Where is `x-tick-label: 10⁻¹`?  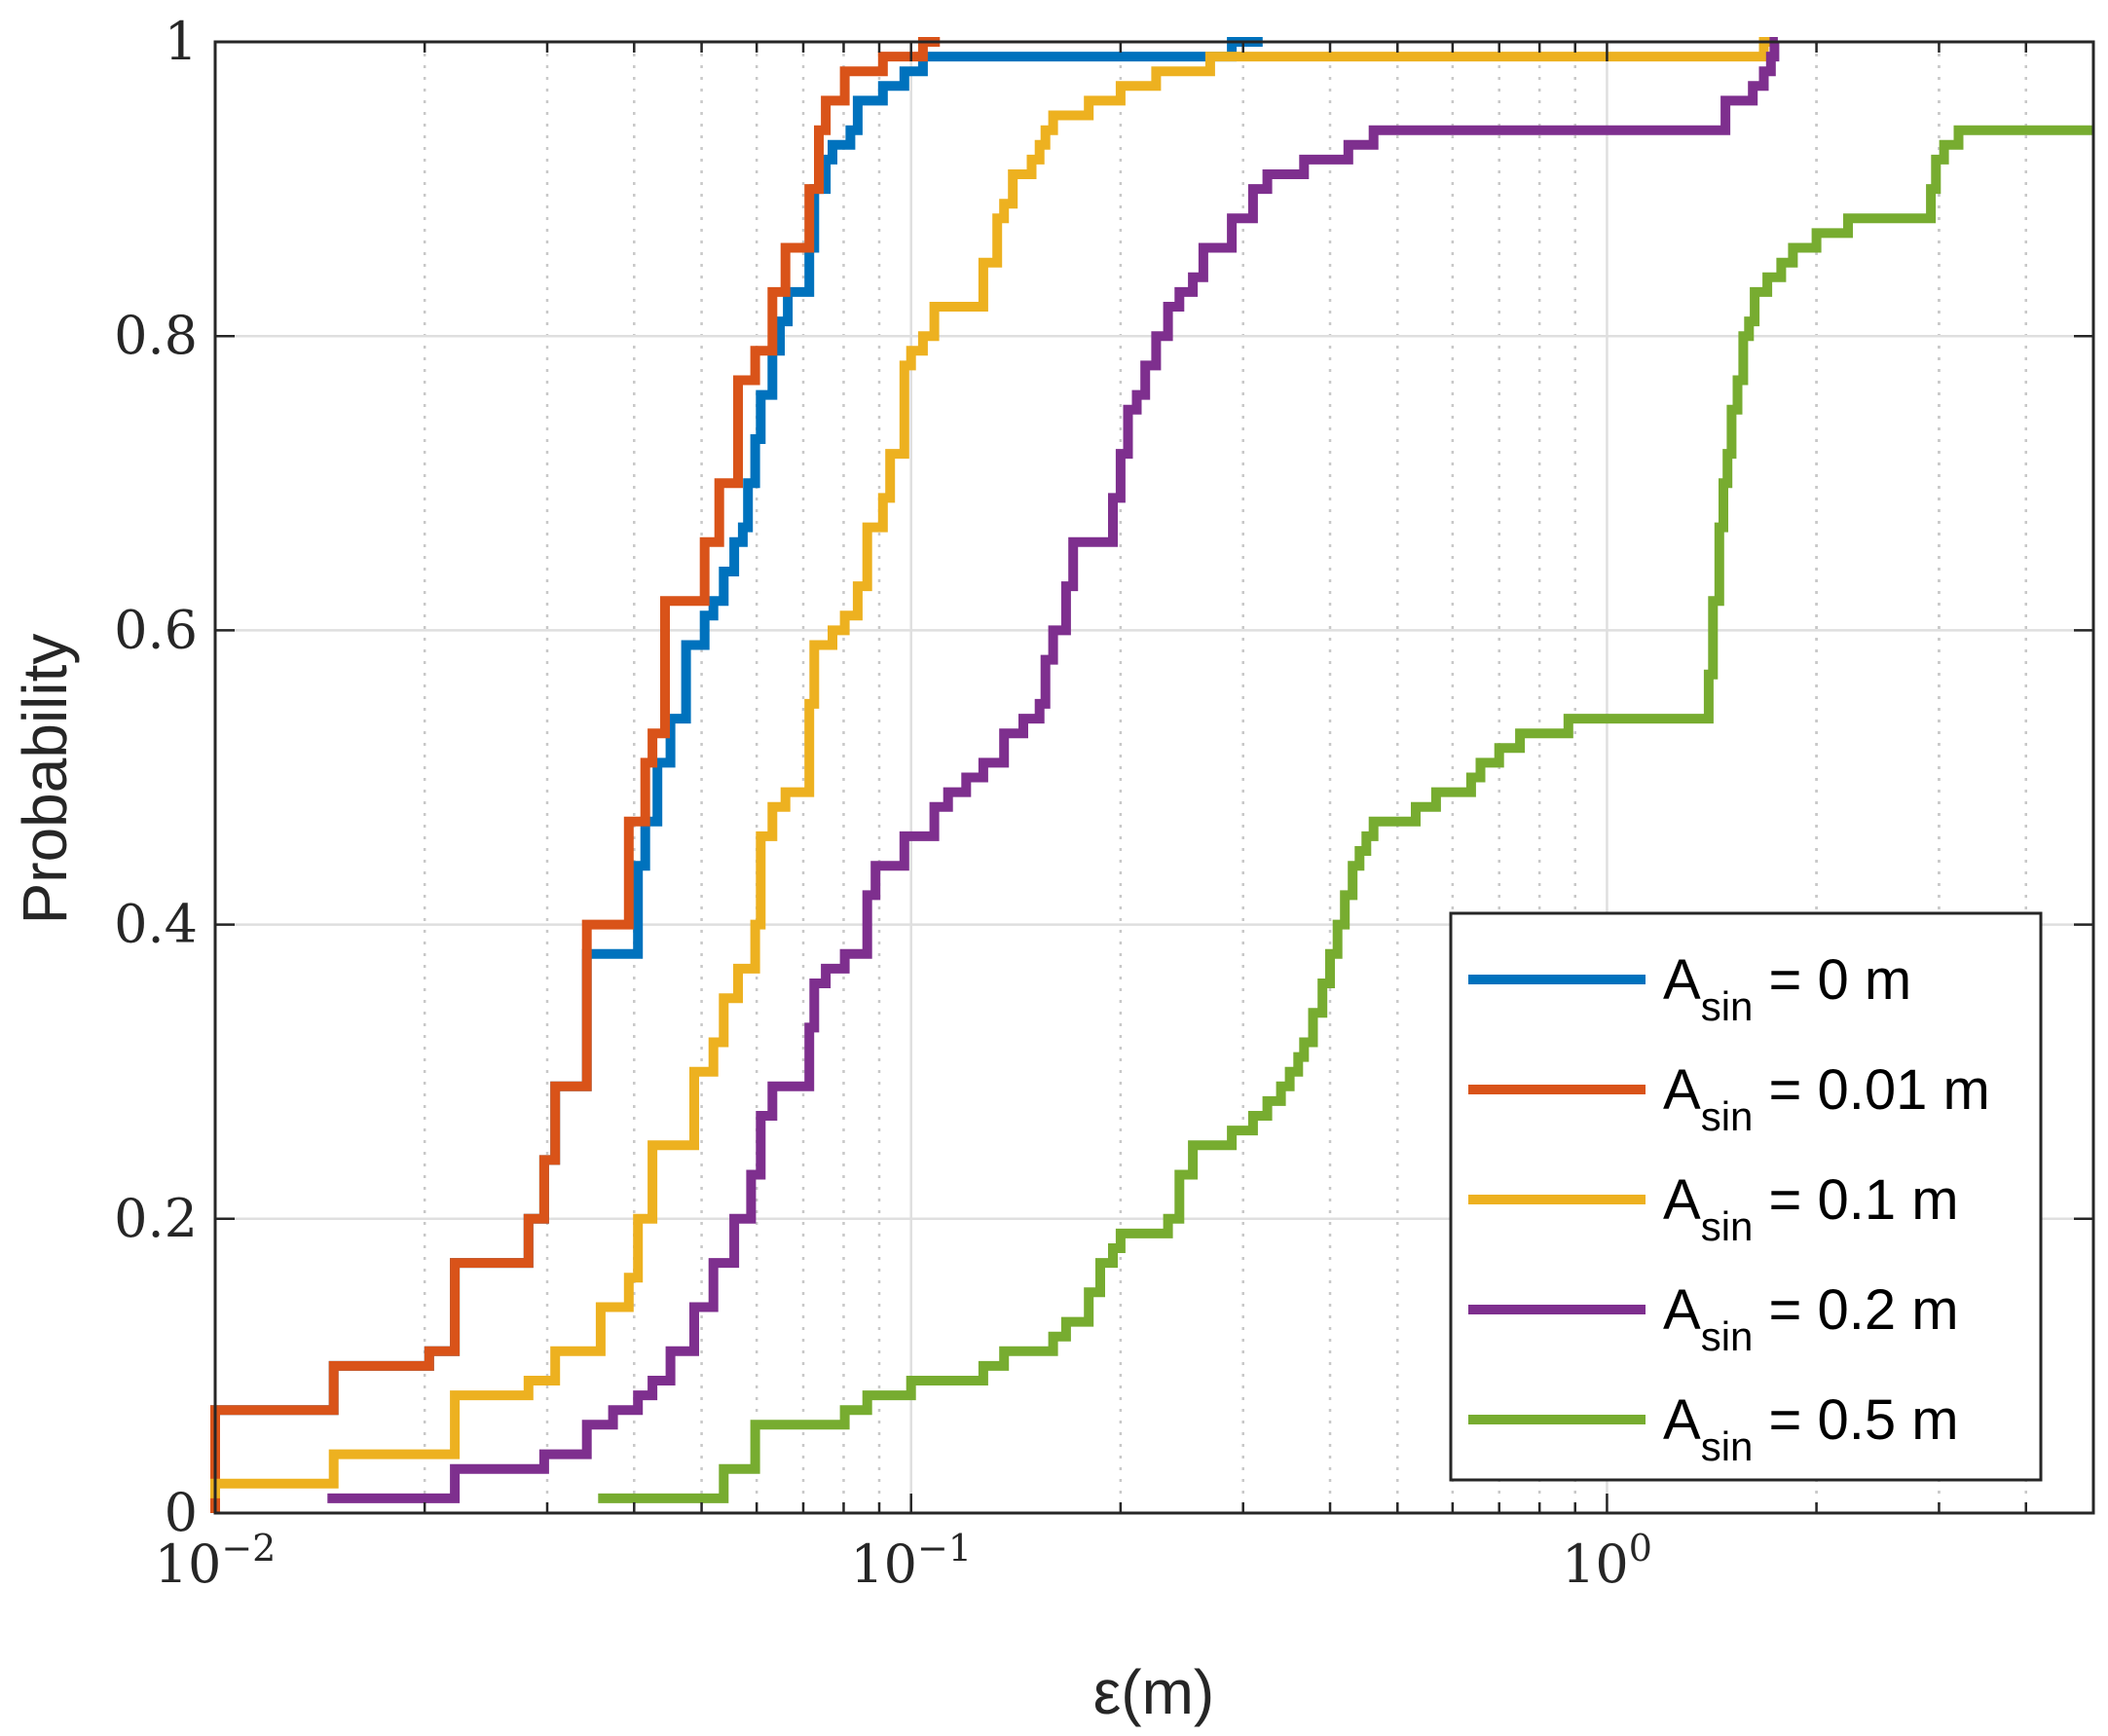
x-tick-label: 10⁻¹ is located at coordinates (911, 1561).